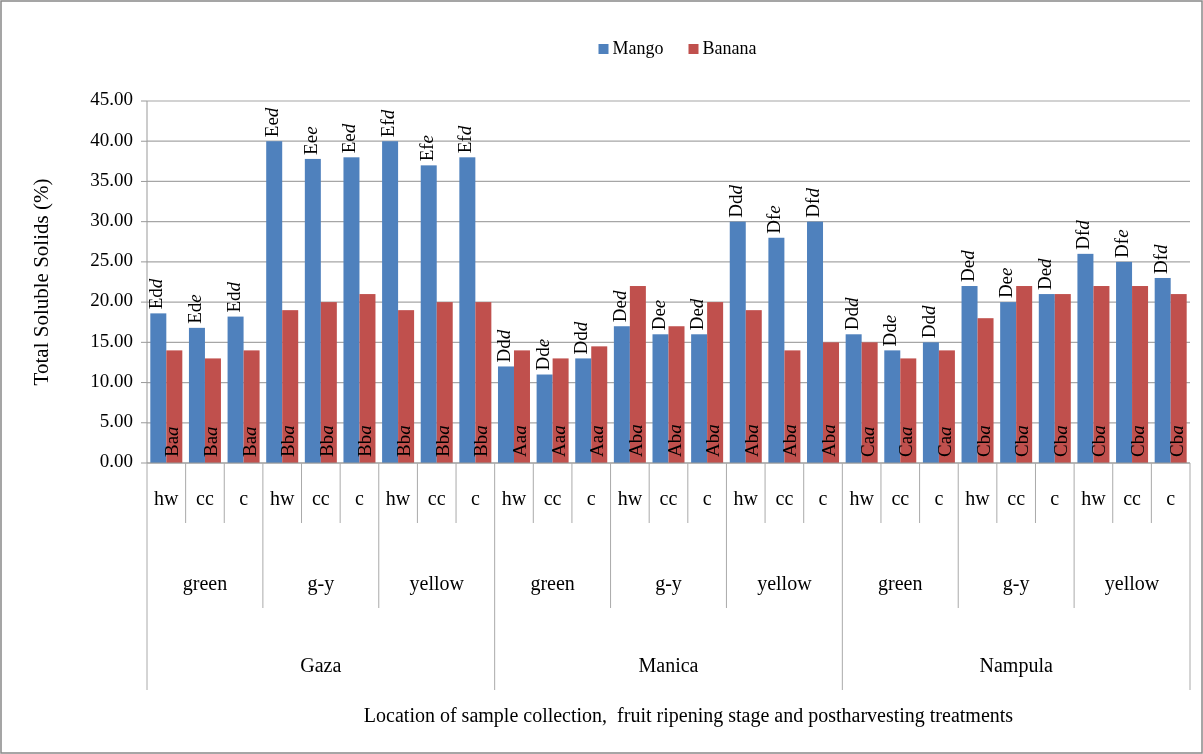  I want to click on y-axis-title: Total Soluble Solids (%), so click(41, 282).